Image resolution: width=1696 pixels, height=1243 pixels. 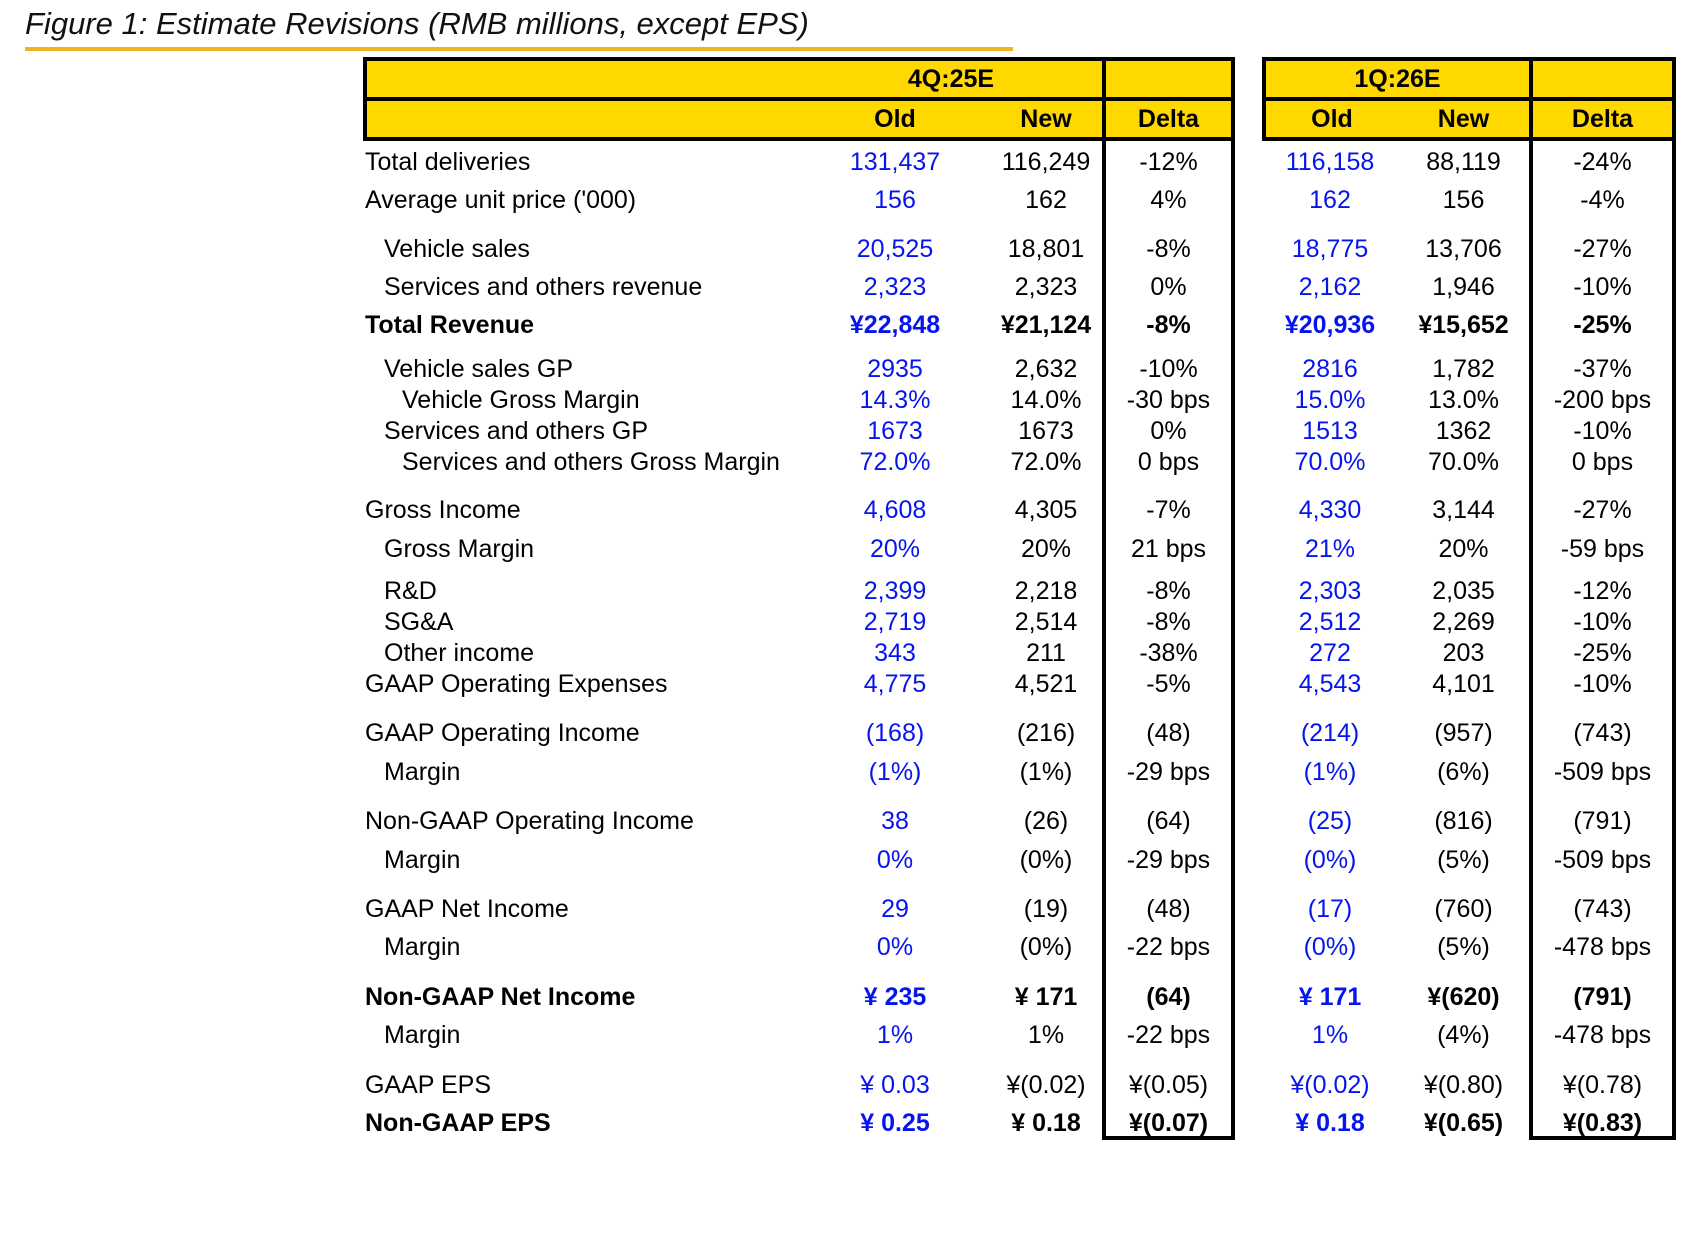 What do you see at coordinates (519, 49) in the screenshot?
I see `title-underline` at bounding box center [519, 49].